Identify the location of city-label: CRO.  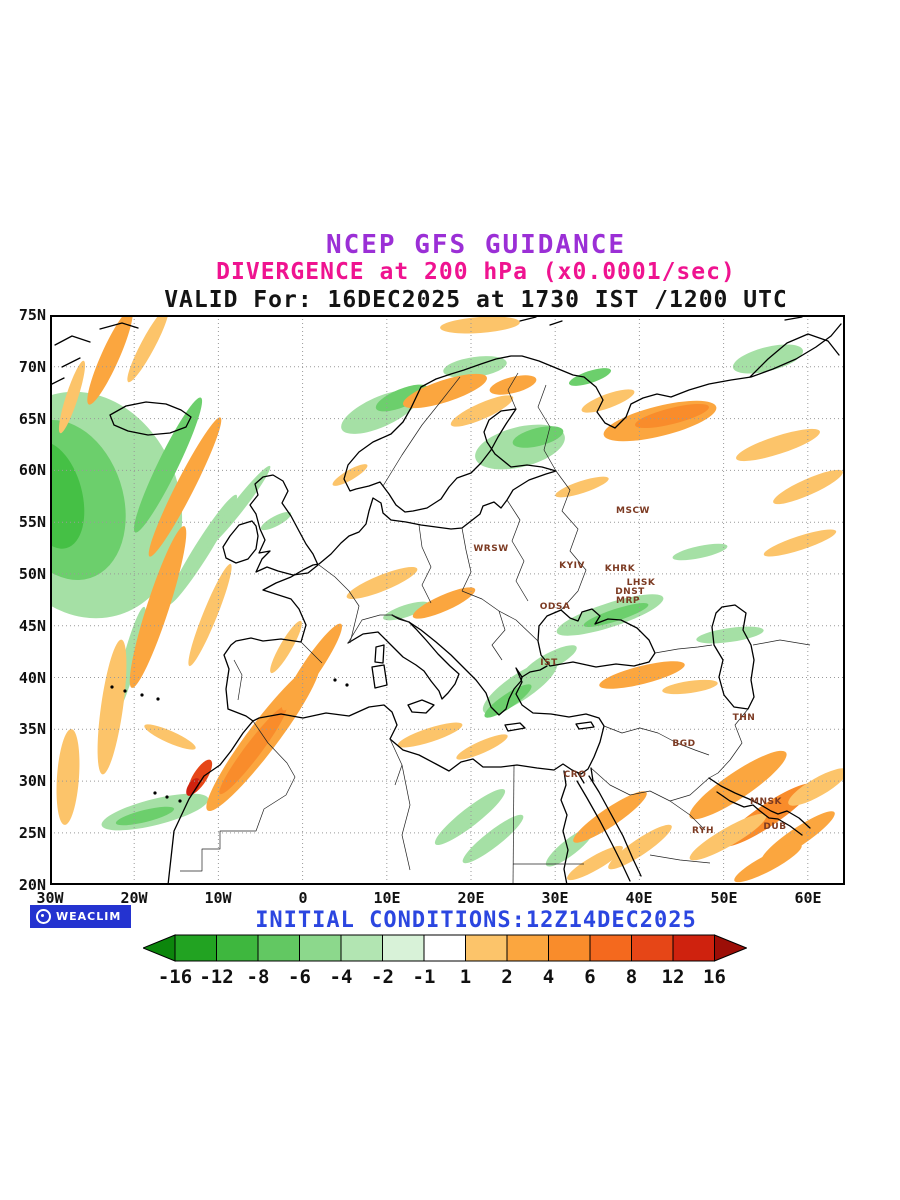
(575, 775).